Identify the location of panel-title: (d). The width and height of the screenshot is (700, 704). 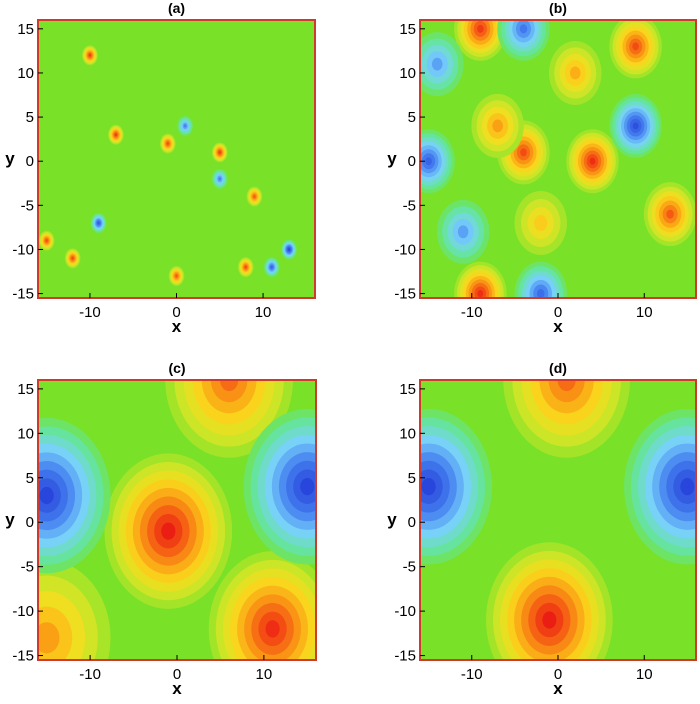
(558, 368).